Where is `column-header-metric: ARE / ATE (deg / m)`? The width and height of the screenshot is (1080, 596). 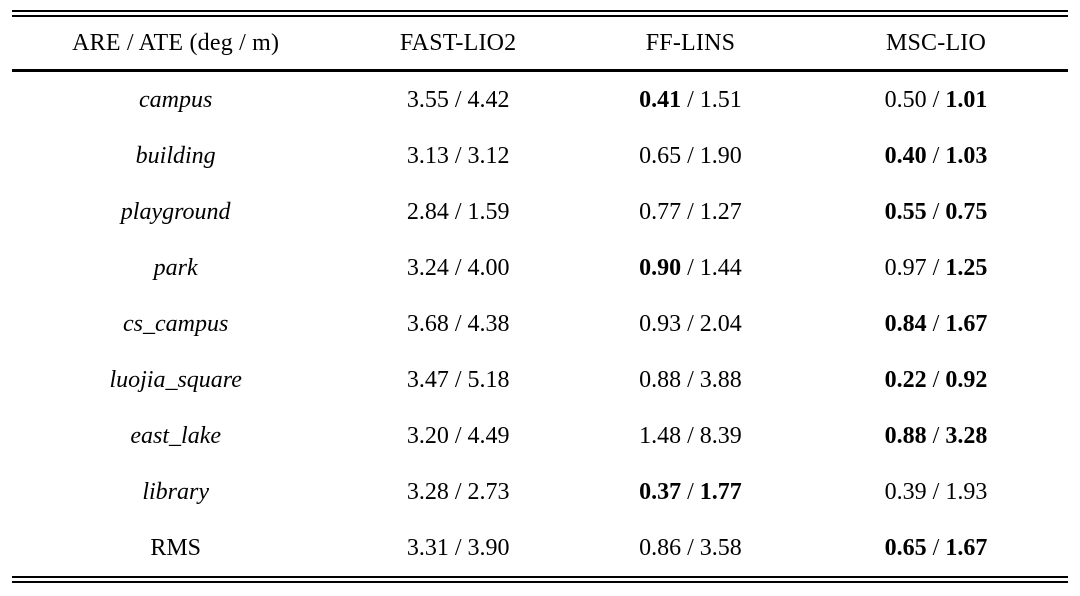 column-header-metric: ARE / ATE (deg / m) is located at coordinates (176, 42).